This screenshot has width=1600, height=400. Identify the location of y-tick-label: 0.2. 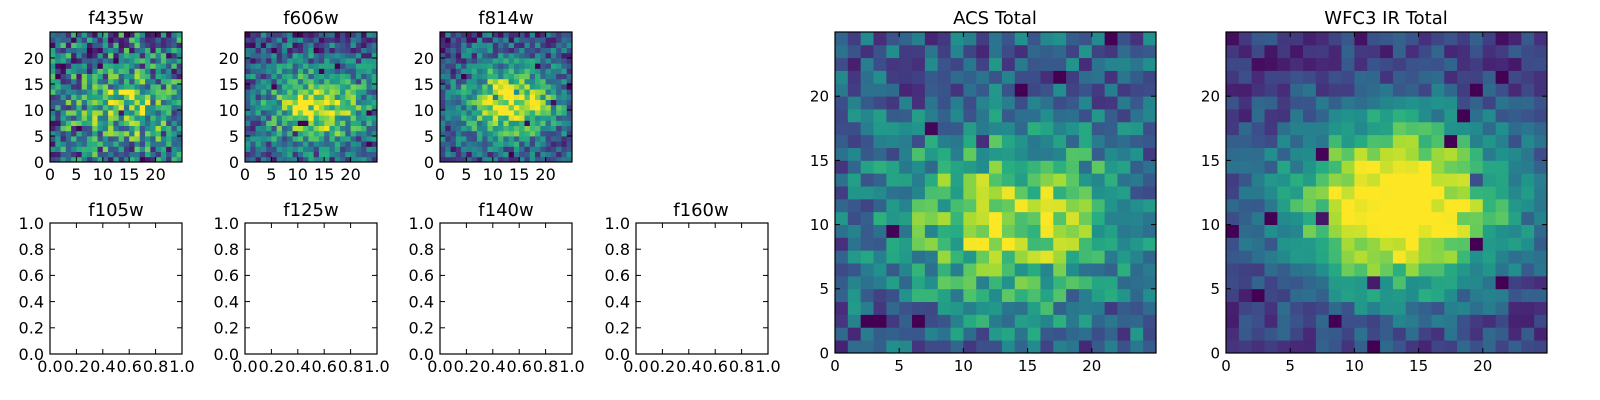
(617, 328).